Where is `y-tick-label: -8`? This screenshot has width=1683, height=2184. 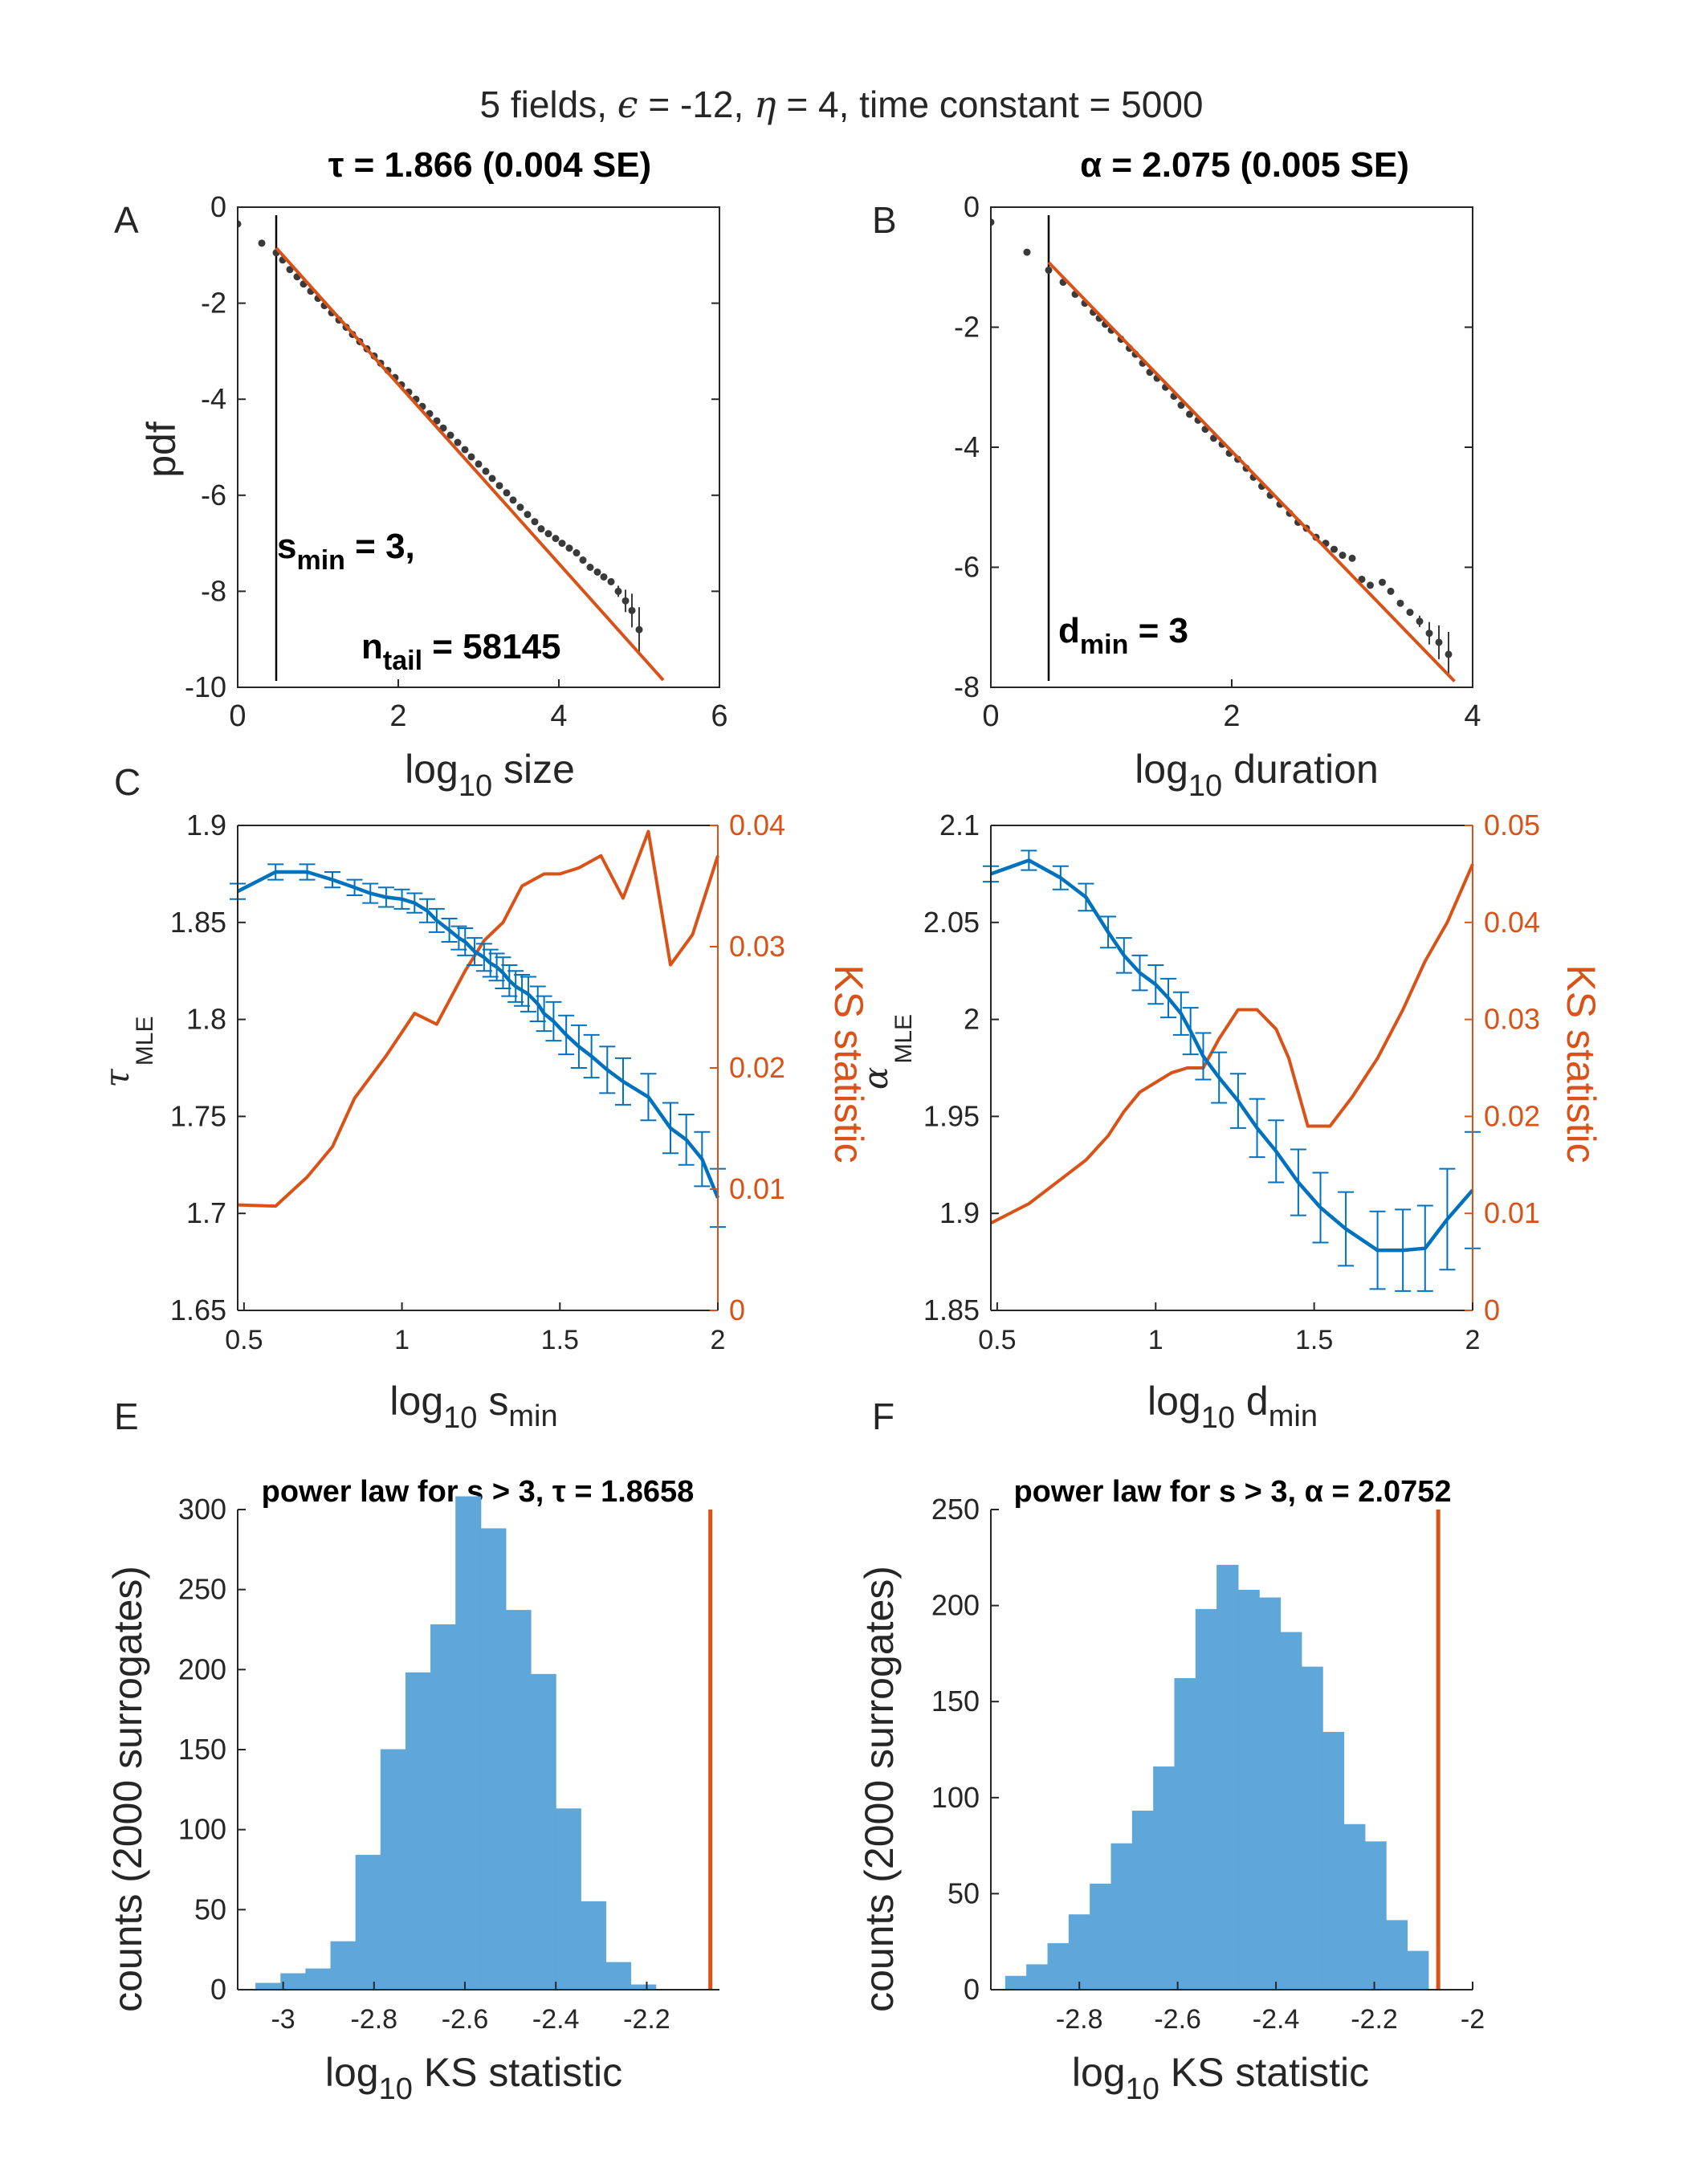
y-tick-label: -8 is located at coordinates (213, 590).